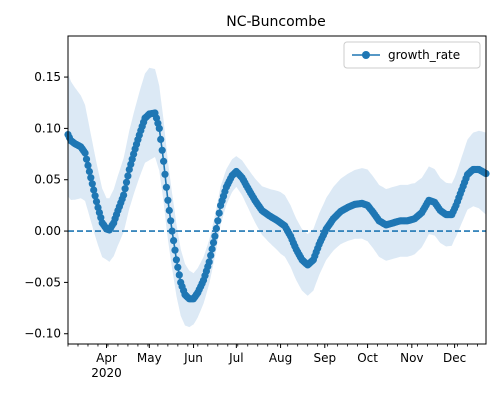 This screenshot has height=400, width=500. Describe the element at coordinates (454, 358) in the screenshot. I see `x-tick-label: Dec` at that location.